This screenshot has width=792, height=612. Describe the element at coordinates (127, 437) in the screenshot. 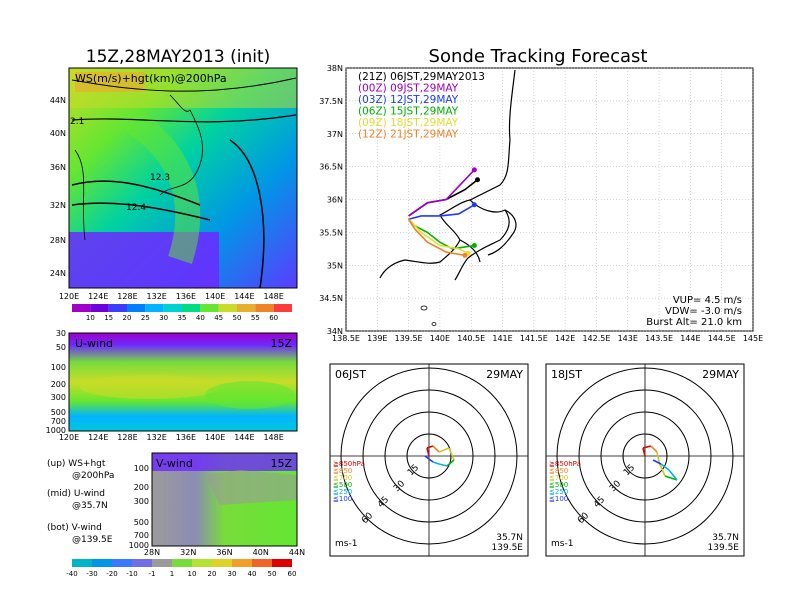

I see `lon-tick-label: 128E` at that location.